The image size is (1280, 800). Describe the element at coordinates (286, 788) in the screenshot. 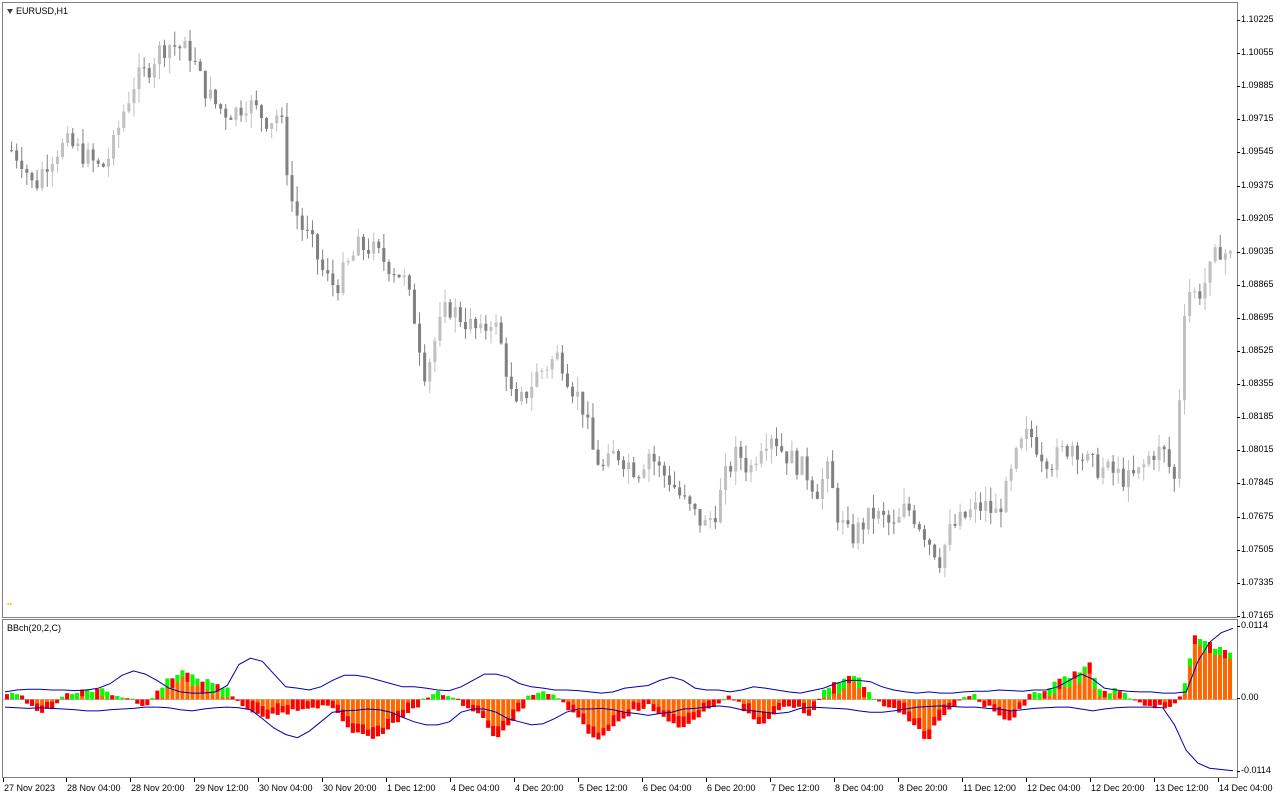

I see `time-tick-label: 30 Nov 04:00` at that location.